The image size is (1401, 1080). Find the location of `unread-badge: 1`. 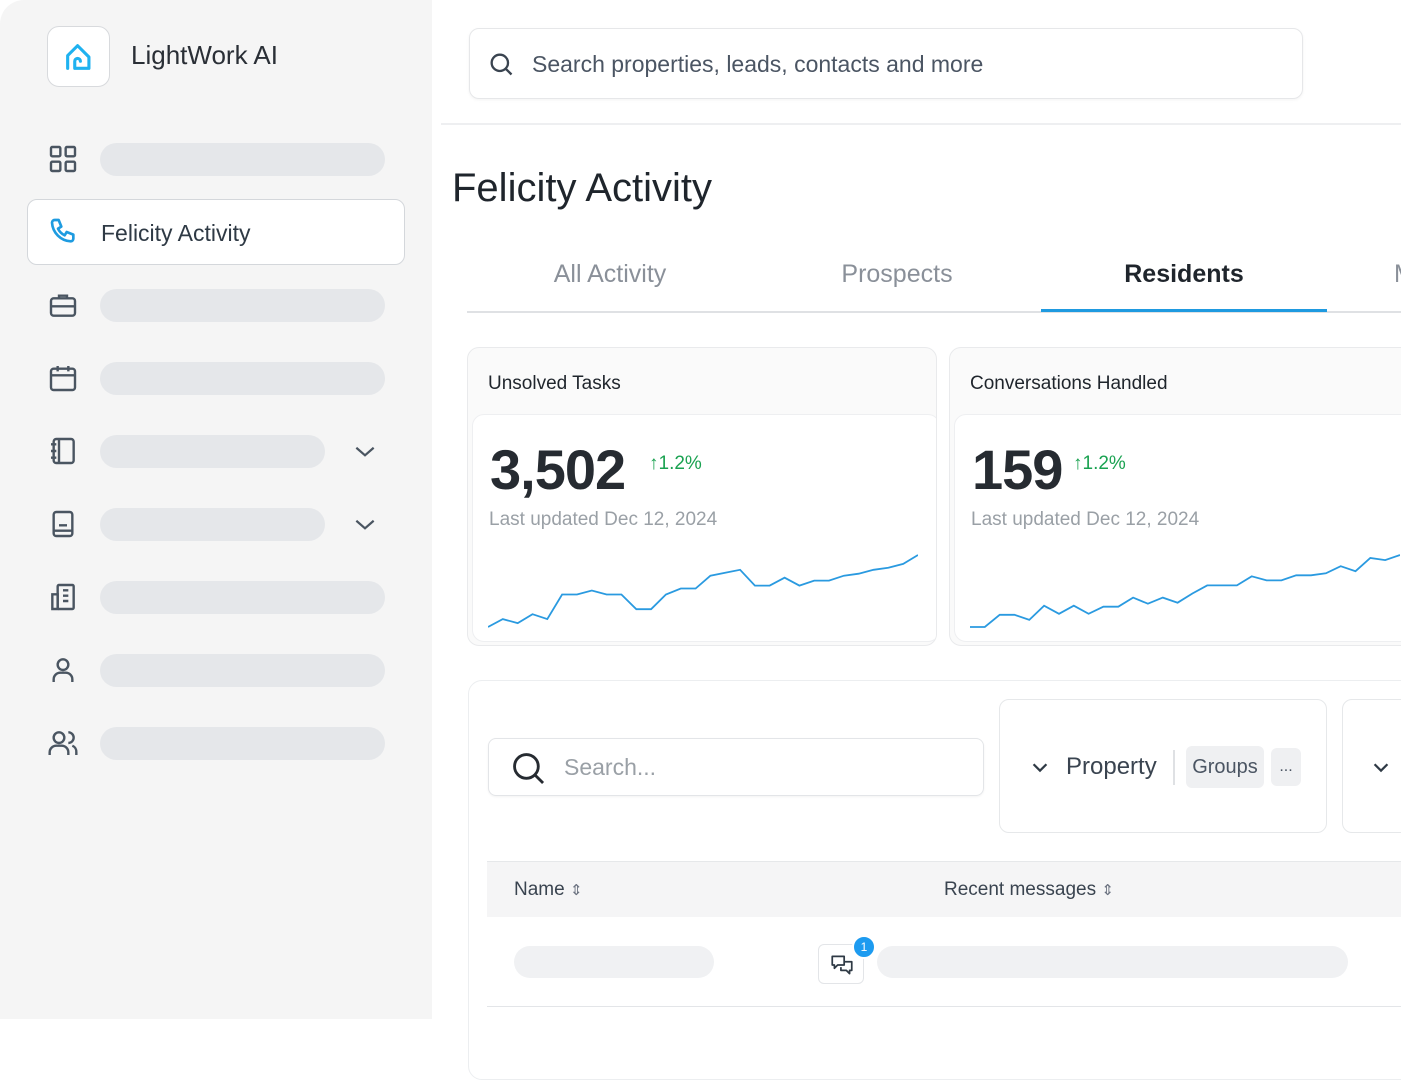

unread-badge: 1 is located at coordinates (864, 947).